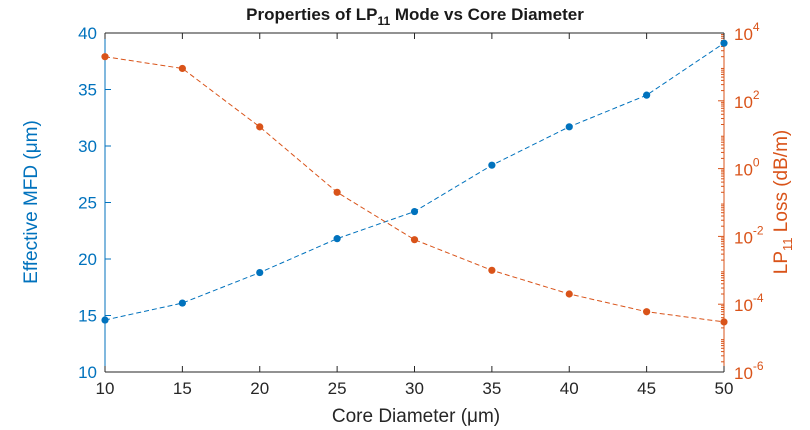 The width and height of the screenshot is (810, 430). What do you see at coordinates (781, 262) in the screenshot?
I see `right-y-axis-label-prefix: LP` at bounding box center [781, 262].